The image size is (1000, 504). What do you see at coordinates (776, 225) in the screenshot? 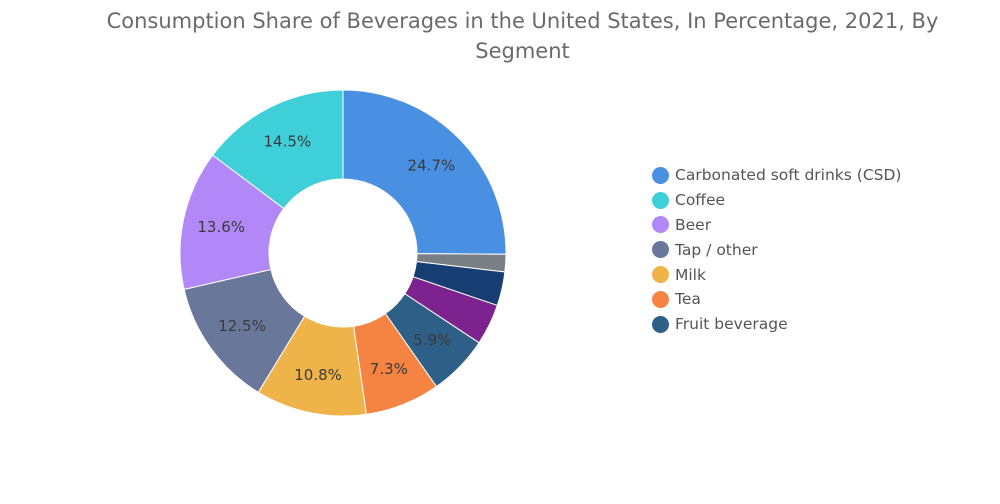
I see `legend-item: Beer` at bounding box center [776, 225].